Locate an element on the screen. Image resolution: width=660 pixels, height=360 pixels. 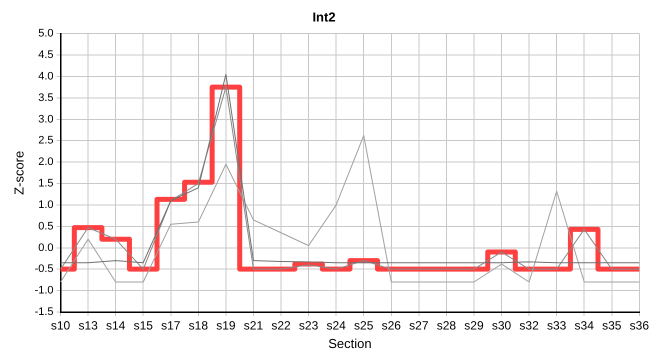
x-tick-label: s30 is located at coordinates (502, 325).